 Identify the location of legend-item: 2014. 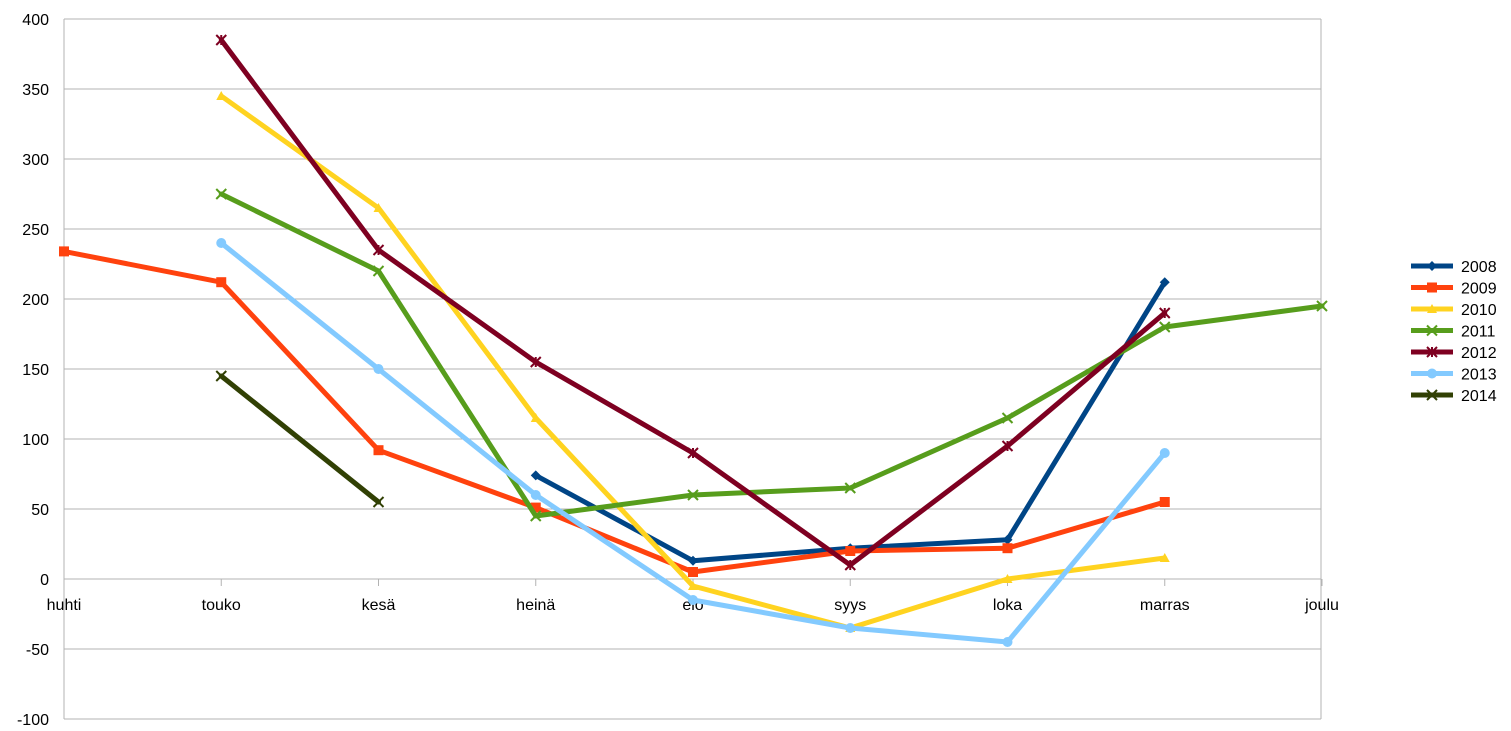
(1454, 396).